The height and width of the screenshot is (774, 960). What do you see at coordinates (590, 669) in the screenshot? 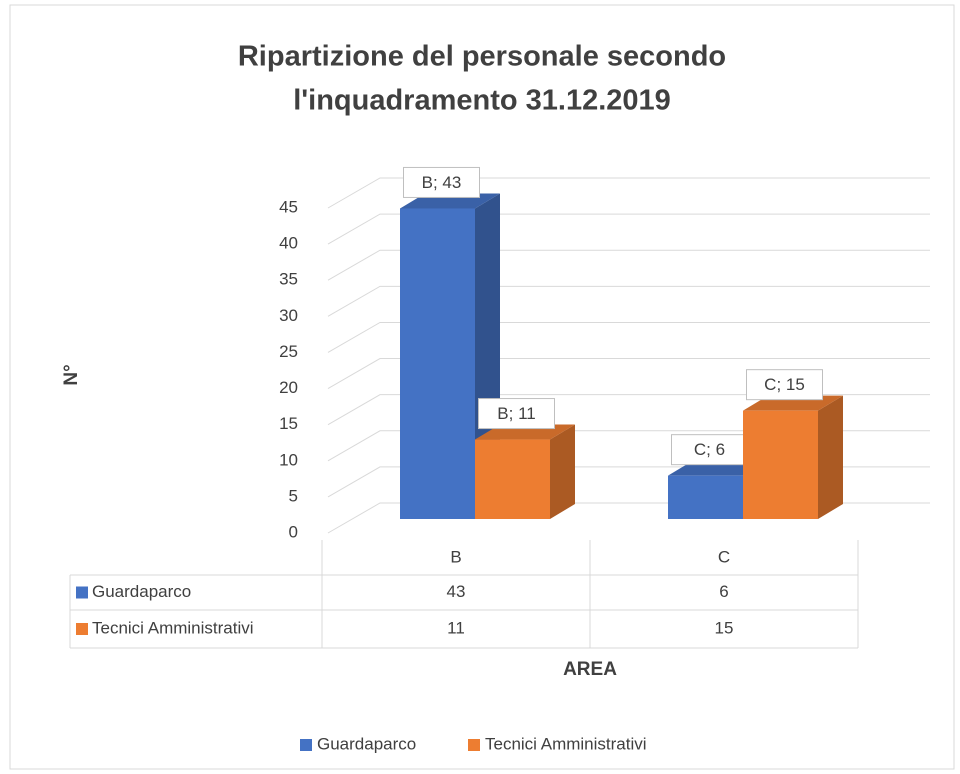
I see `x-axis-title: AREA` at bounding box center [590, 669].